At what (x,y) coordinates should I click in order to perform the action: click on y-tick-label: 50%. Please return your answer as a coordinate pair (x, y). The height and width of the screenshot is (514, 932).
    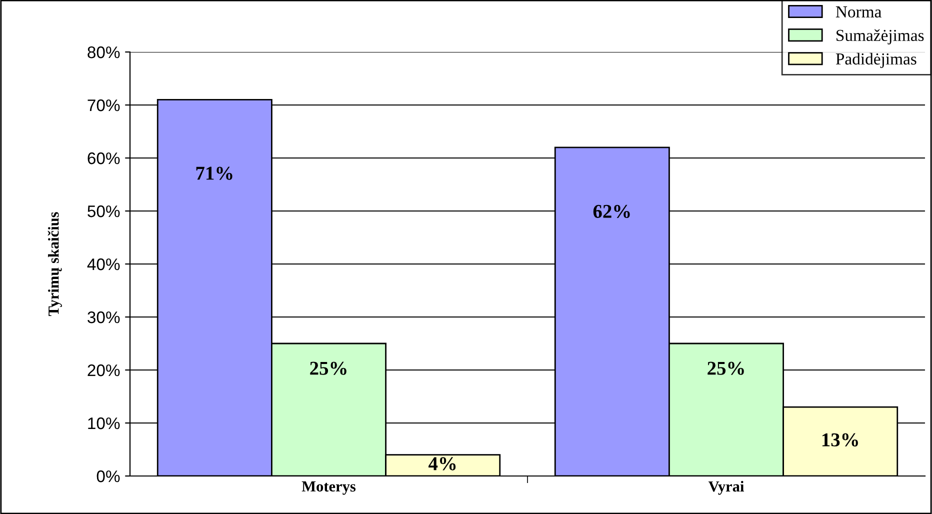
    Looking at the image, I should click on (104, 211).